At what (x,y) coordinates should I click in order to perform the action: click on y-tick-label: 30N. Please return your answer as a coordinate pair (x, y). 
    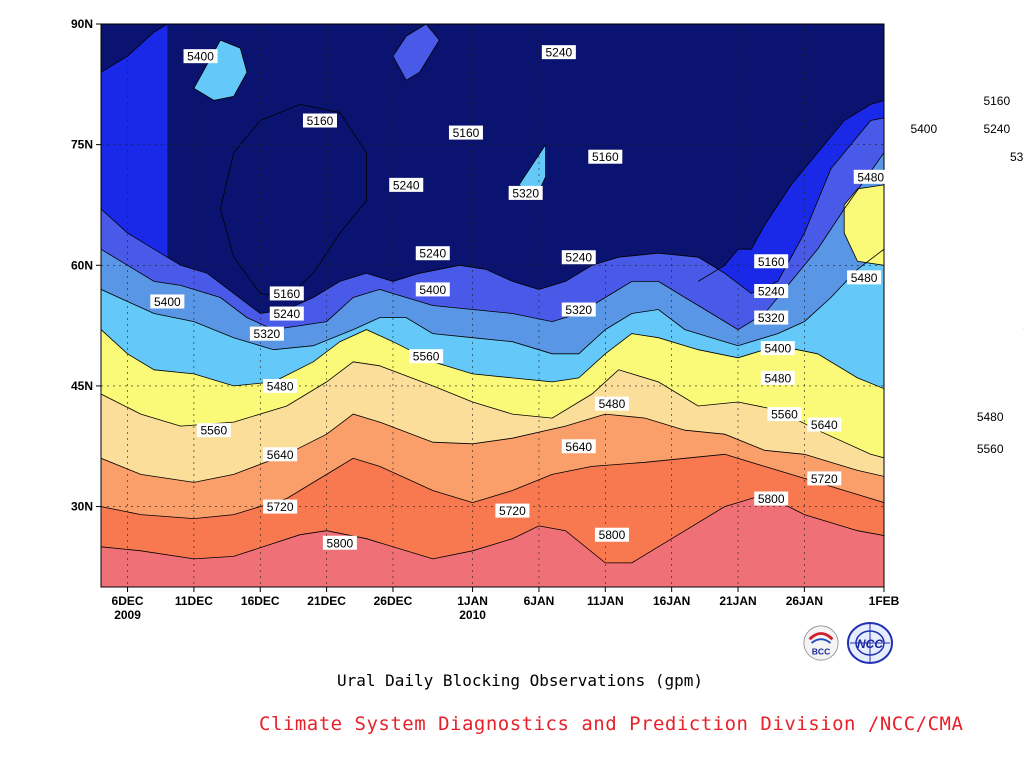
    Looking at the image, I should click on (82, 507).